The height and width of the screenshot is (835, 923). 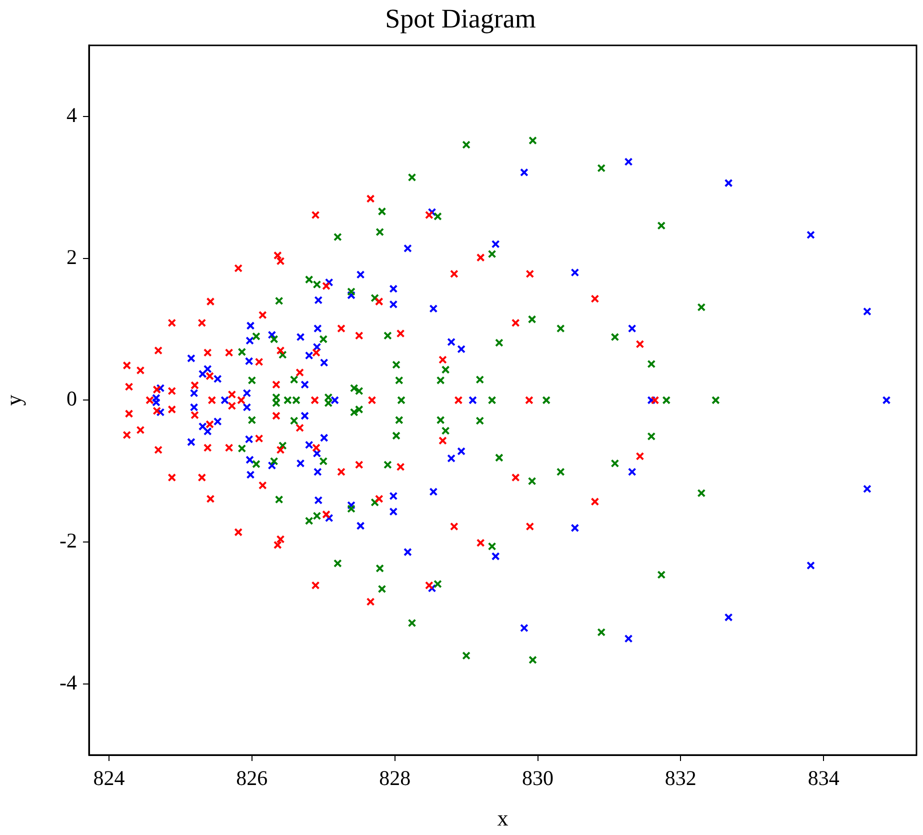 I want to click on y-tick-label: -4, so click(x=69, y=682).